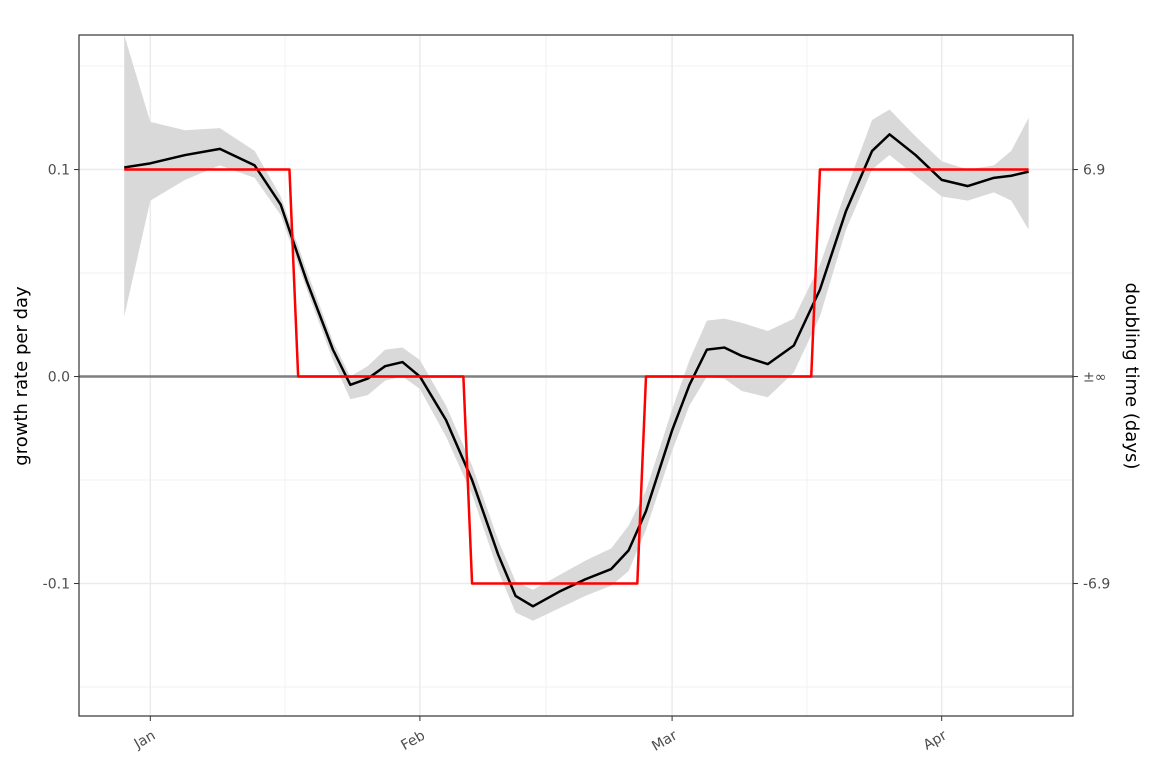 The width and height of the screenshot is (1152, 768). I want to click on y-tick-label: -0.1, so click(56, 585).